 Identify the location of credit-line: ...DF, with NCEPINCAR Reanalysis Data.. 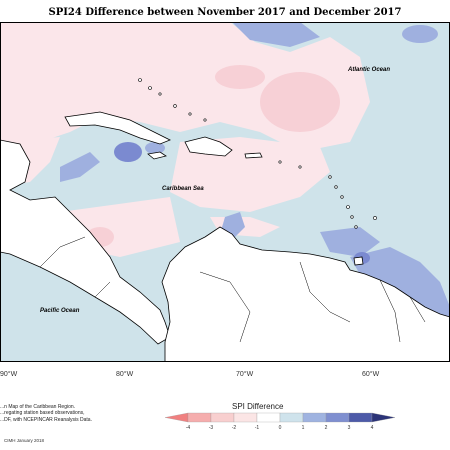
(46, 419).